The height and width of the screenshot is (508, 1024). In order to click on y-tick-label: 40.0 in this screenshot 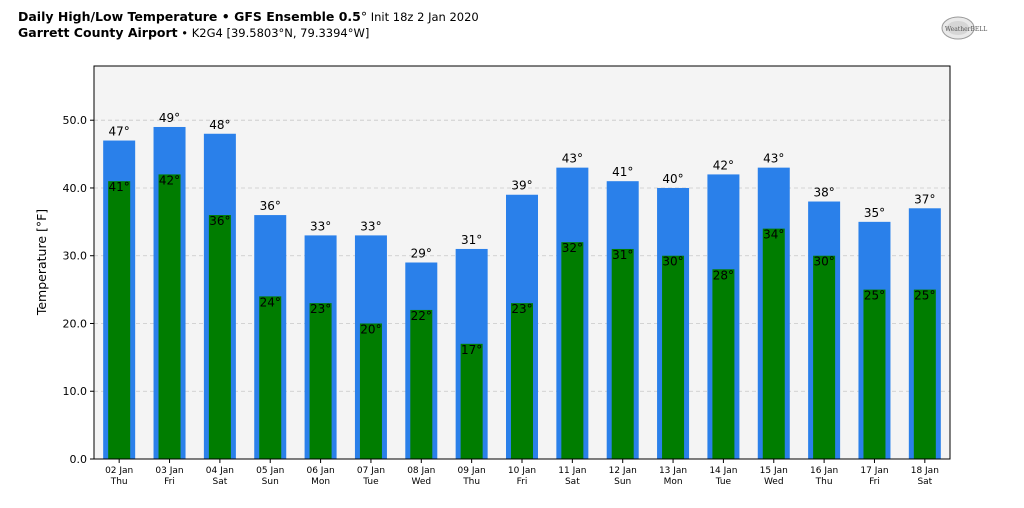, I will do `click(75, 188)`.